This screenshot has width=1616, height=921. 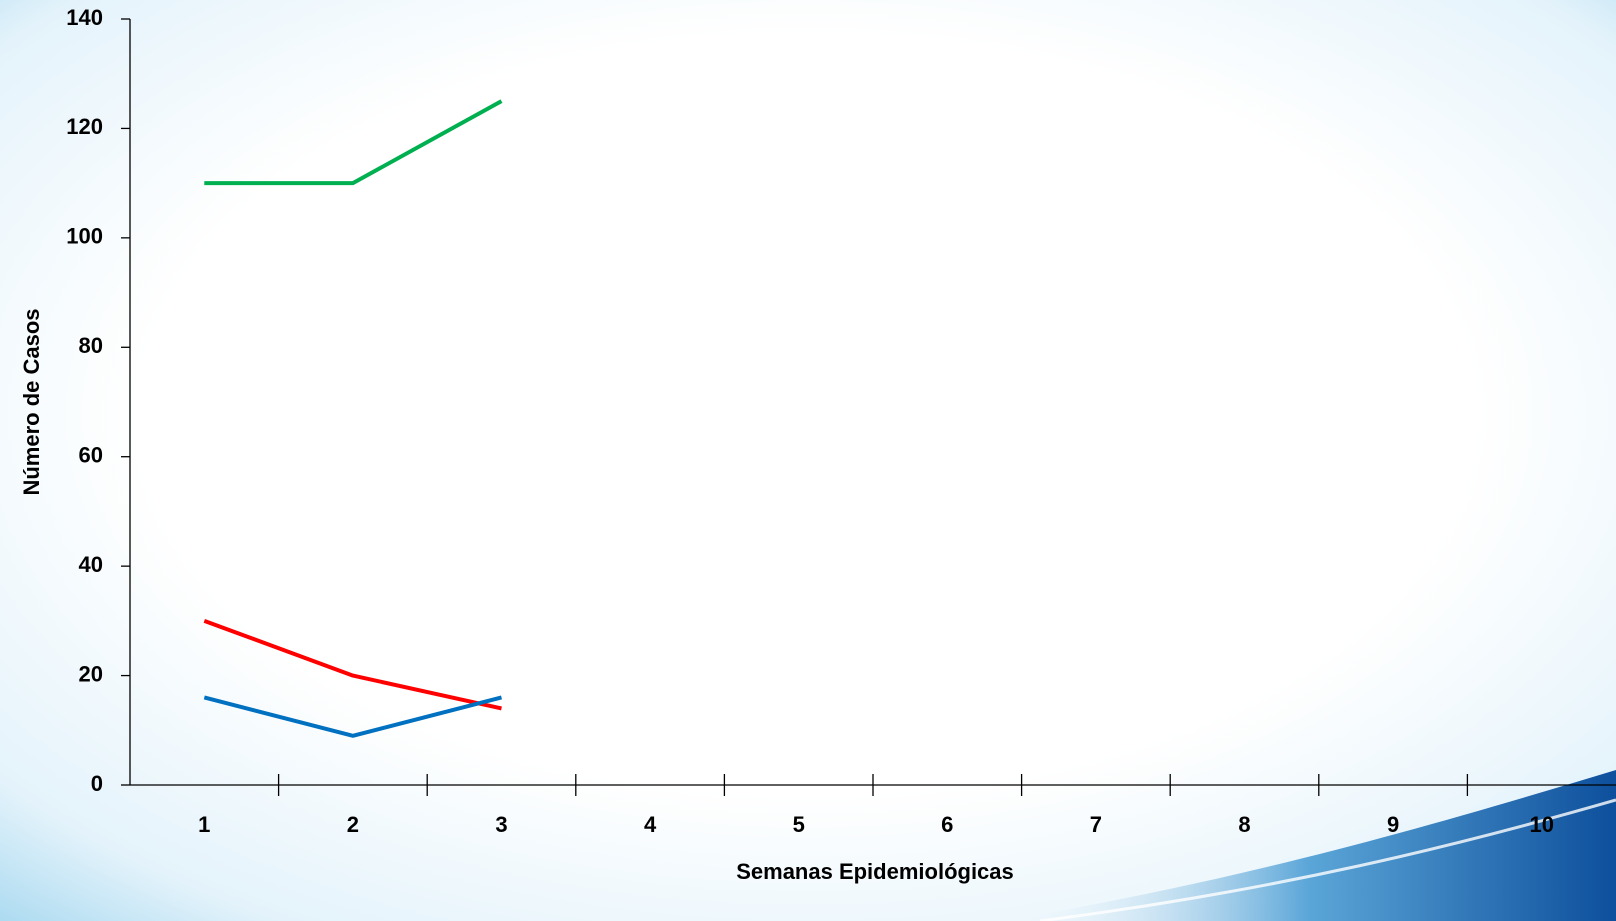 What do you see at coordinates (501, 824) in the screenshot?
I see `x-tick-label: 3` at bounding box center [501, 824].